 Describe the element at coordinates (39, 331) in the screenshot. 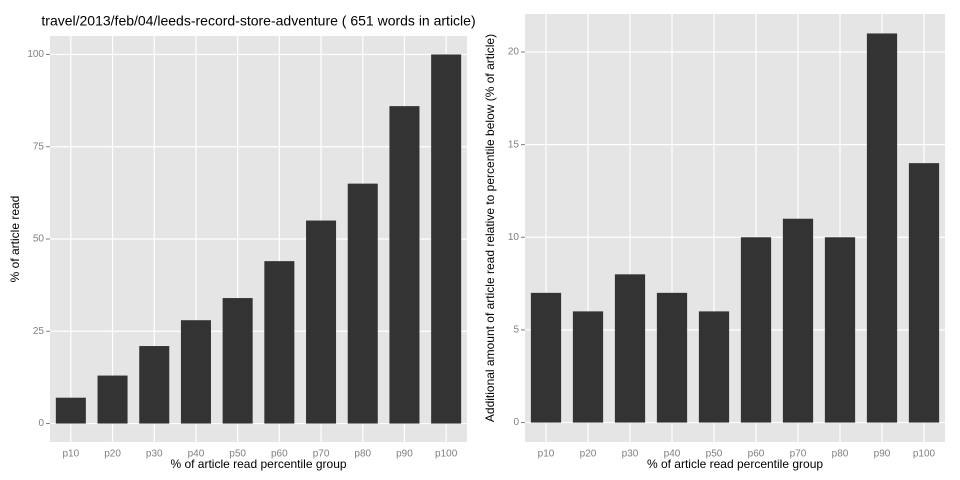

I see `y-tick-label: 25` at that location.